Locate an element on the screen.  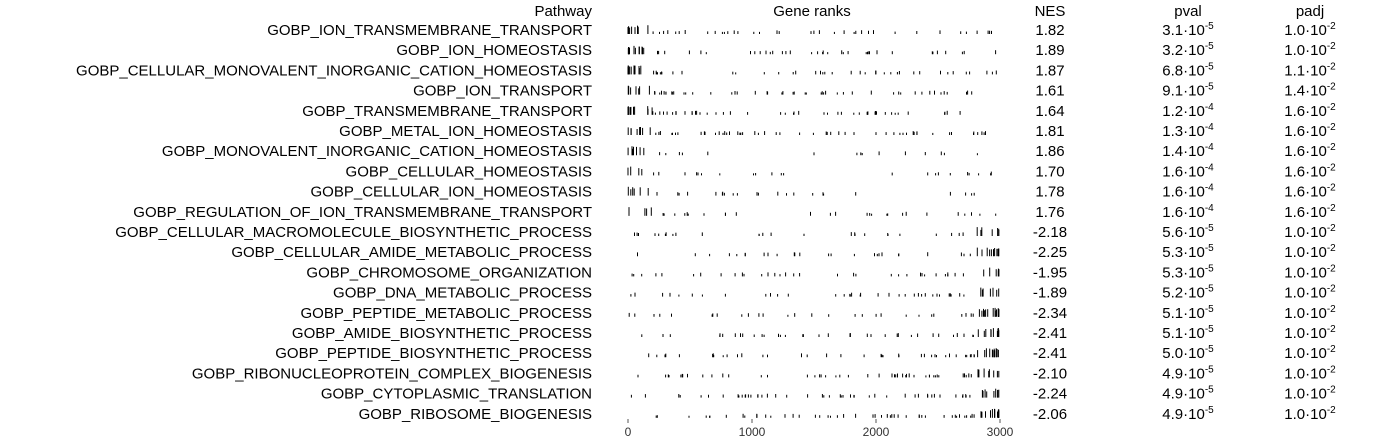
pval-value-mantissa: 6.8 is located at coordinates (1172, 70).